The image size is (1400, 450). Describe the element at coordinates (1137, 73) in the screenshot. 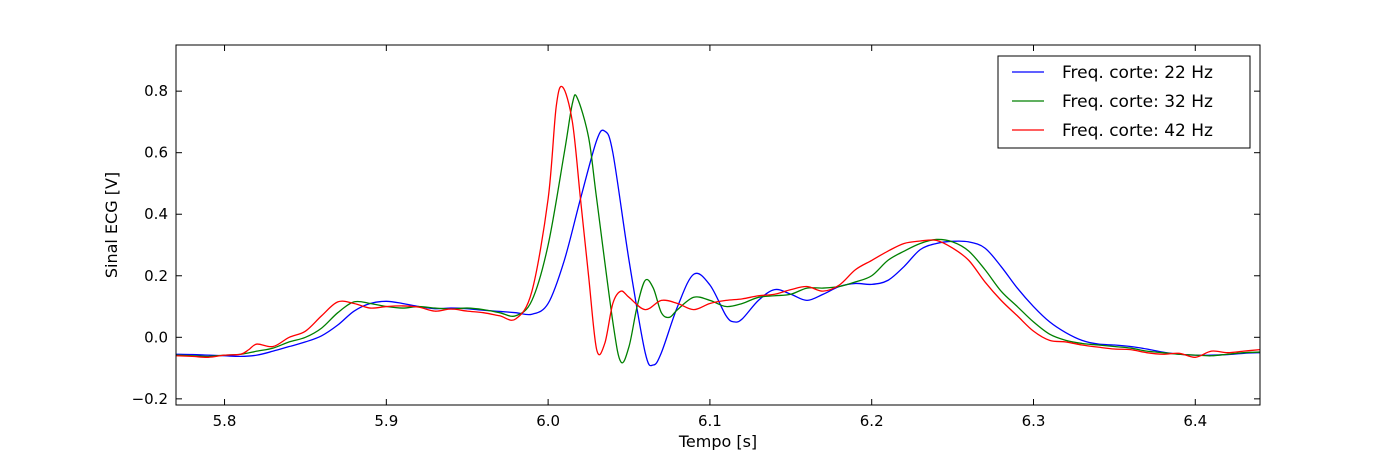

I see `legend-label-1: Freq. corte: 22 Hz` at that location.